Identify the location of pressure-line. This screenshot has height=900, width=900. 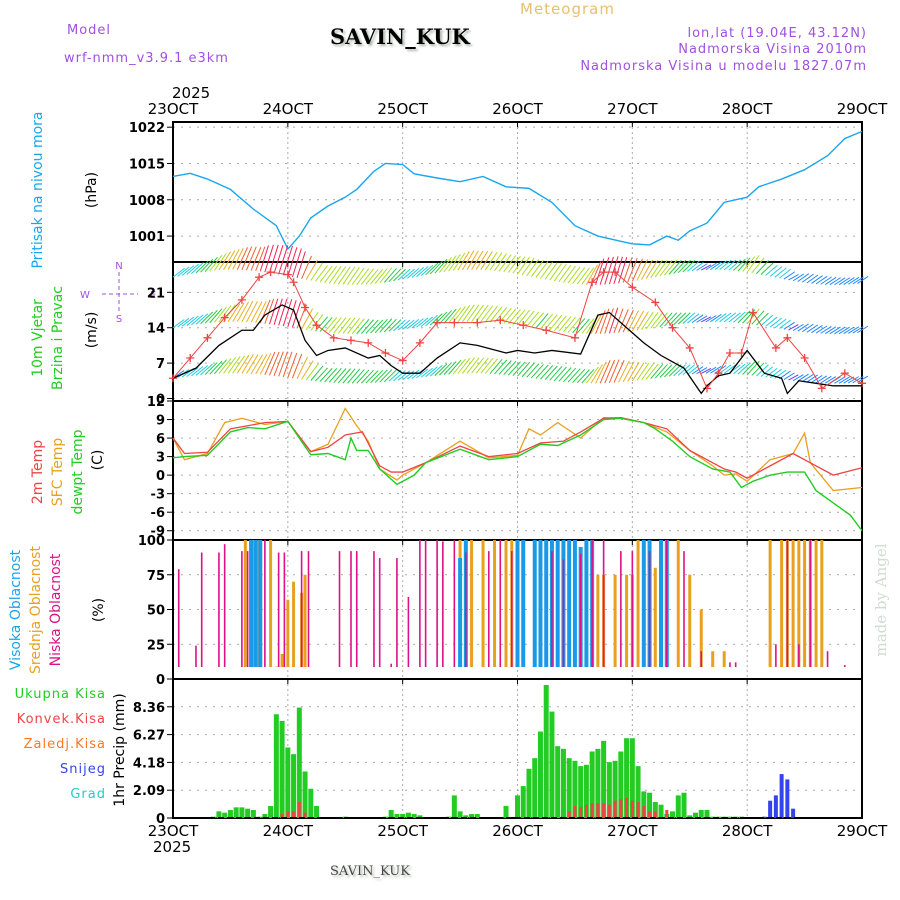
(517, 190).